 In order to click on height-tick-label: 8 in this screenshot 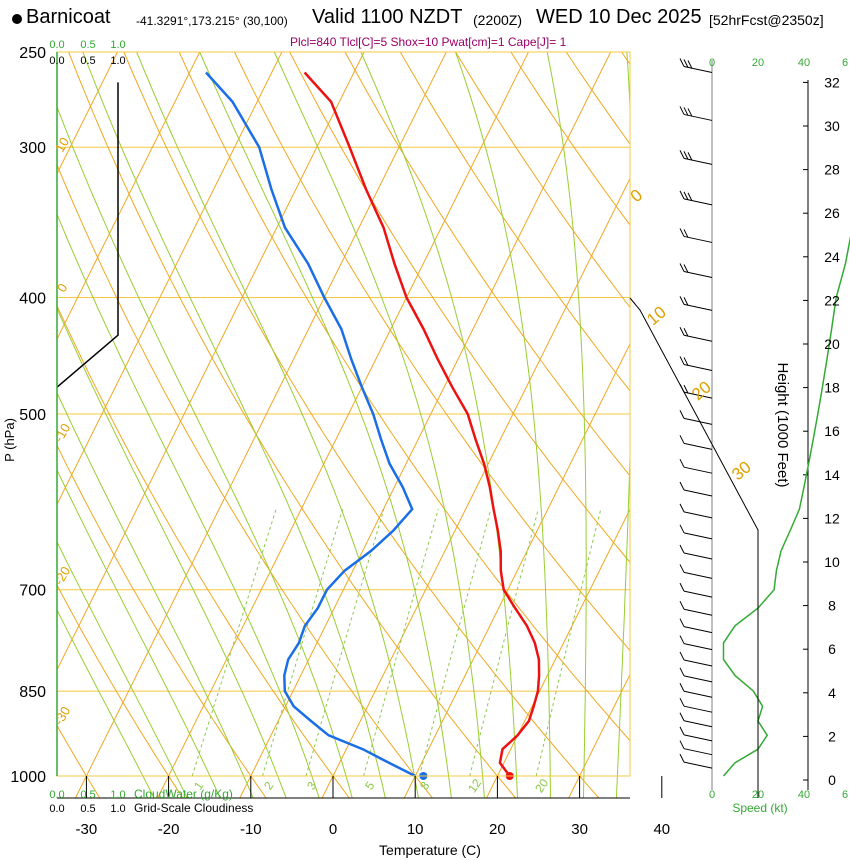, I will do `click(832, 606)`.